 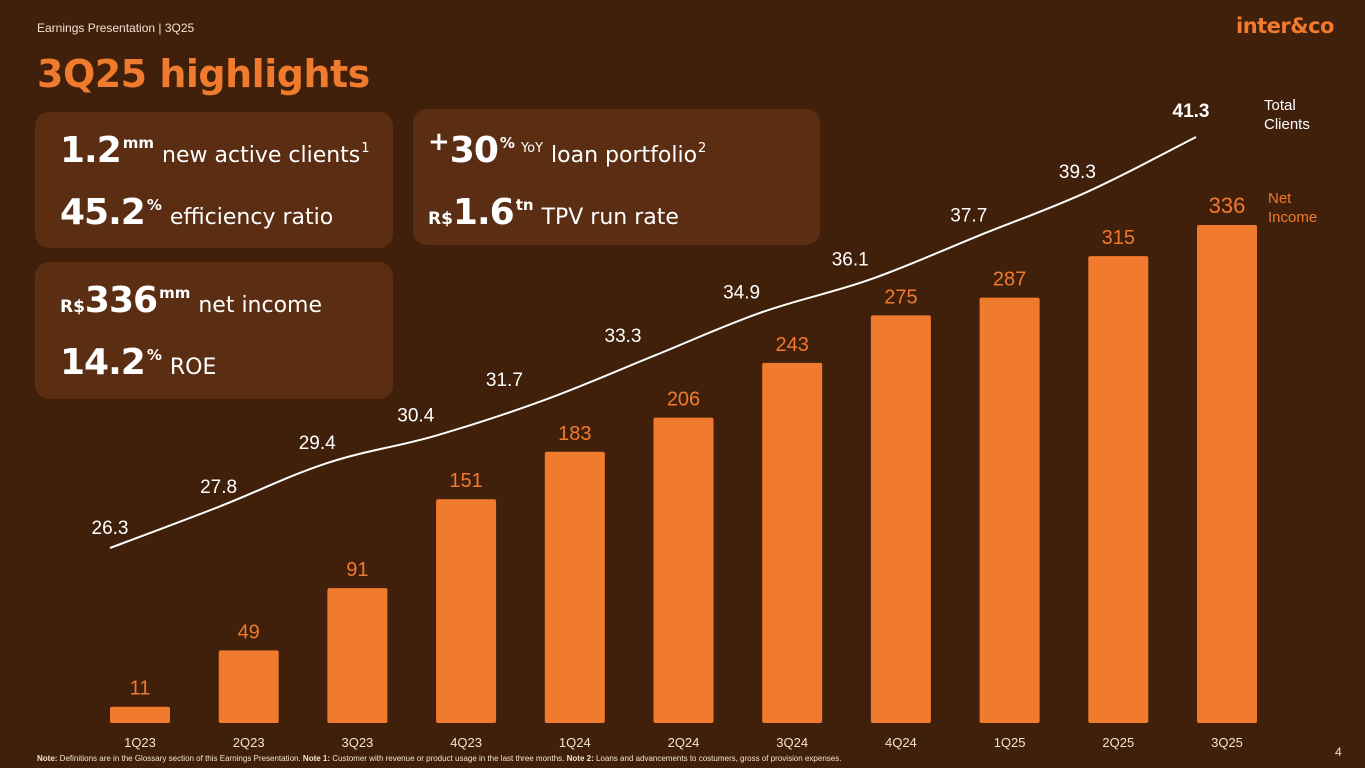 What do you see at coordinates (1009, 510) in the screenshot?
I see `bar-1Q25` at bounding box center [1009, 510].